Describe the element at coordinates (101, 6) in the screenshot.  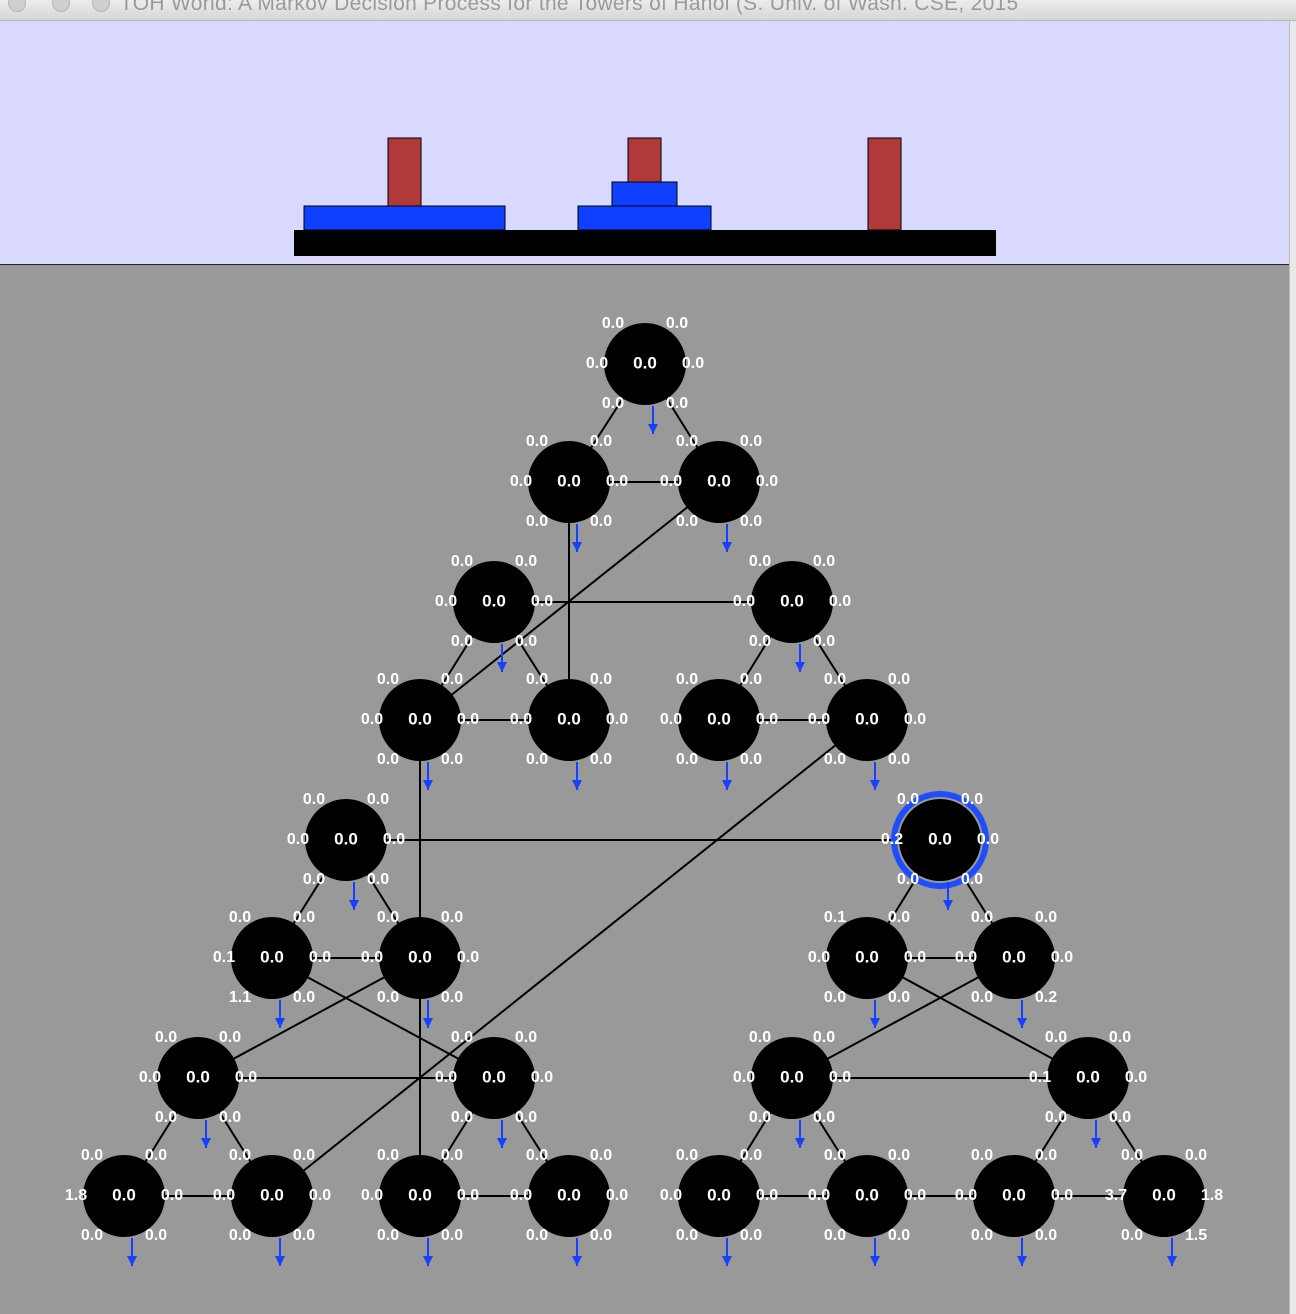
I see `zoom-window-button` at that location.